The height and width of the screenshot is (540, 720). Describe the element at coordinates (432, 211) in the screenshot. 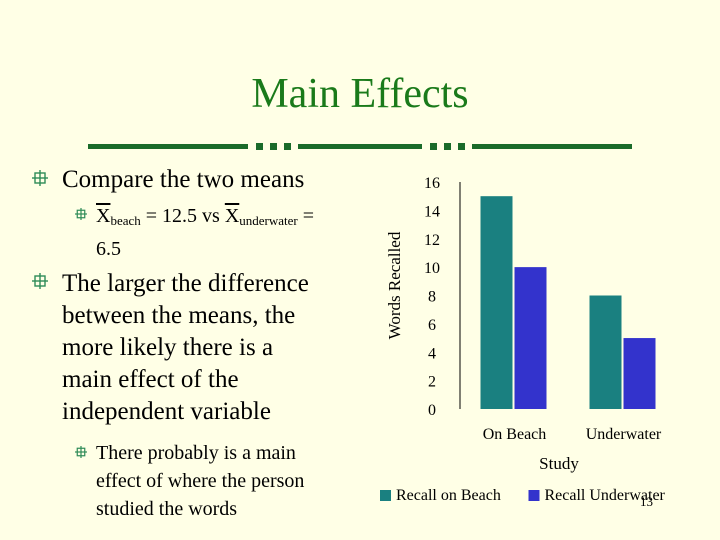

I see `y-tick-label: 14` at that location.